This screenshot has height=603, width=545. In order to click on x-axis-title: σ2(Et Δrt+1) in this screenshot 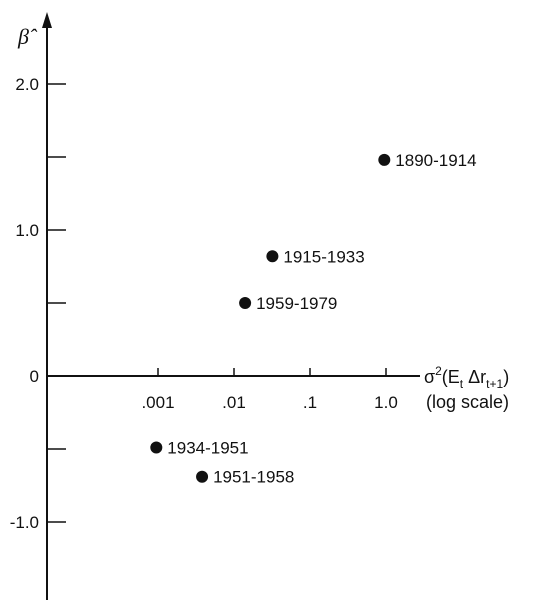, I will do `click(466, 377)`.